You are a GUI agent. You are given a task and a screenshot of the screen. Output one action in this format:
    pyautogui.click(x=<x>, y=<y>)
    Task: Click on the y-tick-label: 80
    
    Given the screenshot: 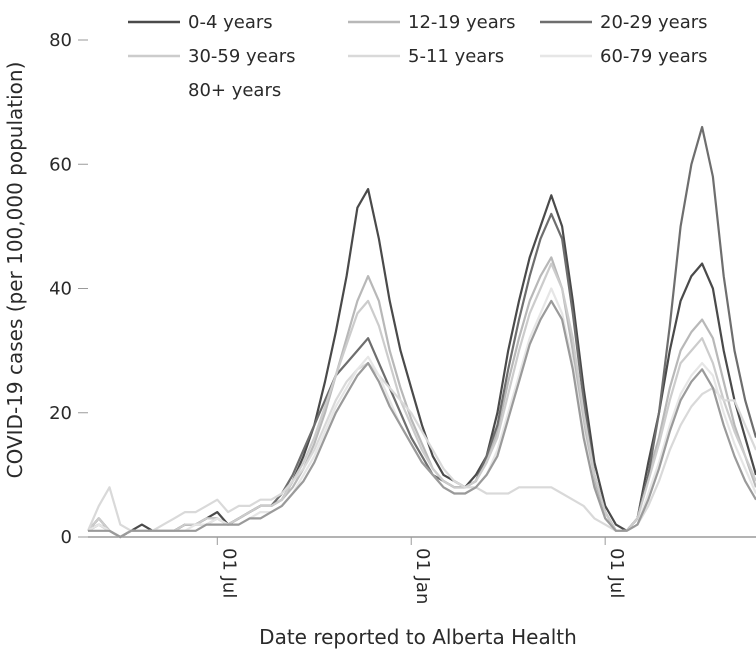 What is the action you would take?
    pyautogui.click(x=60, y=40)
    